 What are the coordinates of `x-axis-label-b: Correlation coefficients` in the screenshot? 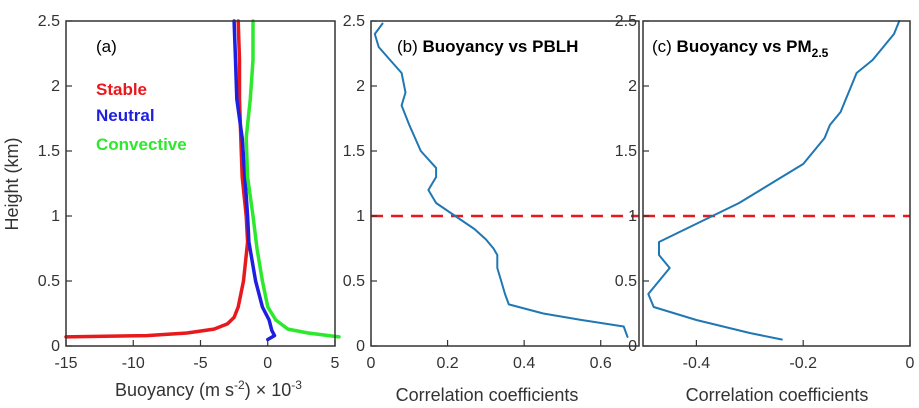 It's located at (487, 395).